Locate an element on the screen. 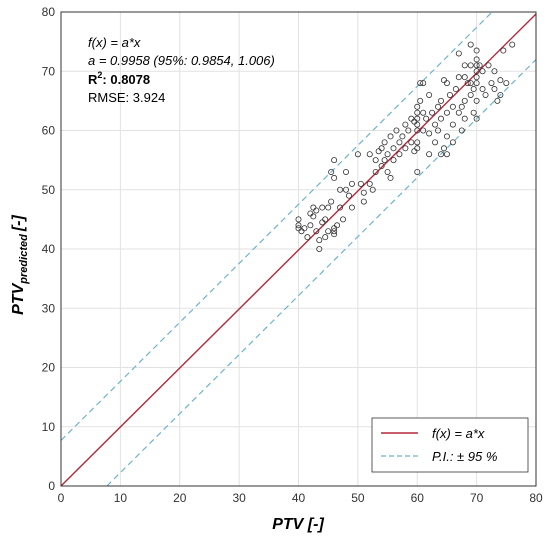  y-tick-label: 20 is located at coordinates (49, 368).